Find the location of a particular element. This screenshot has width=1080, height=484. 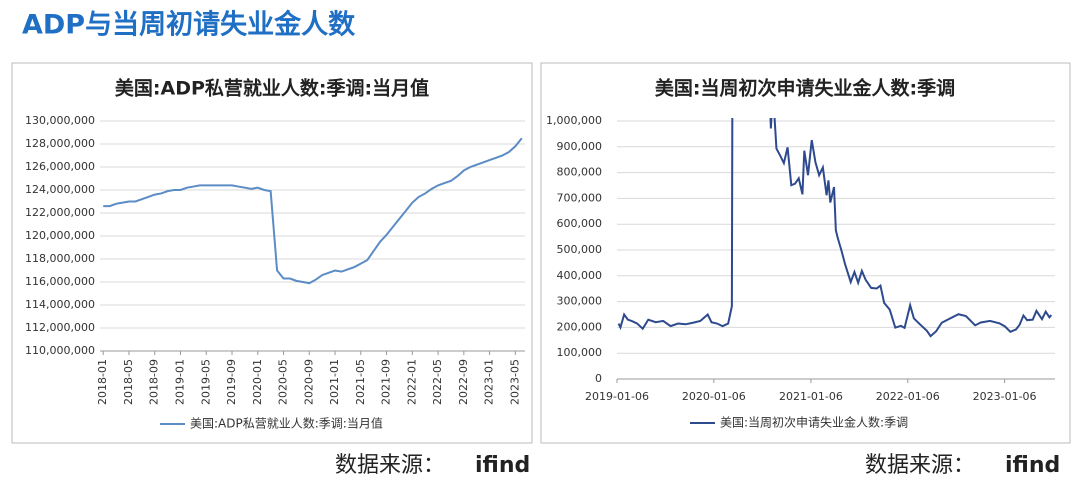

slide-title: ADP与当周初请失业金人数 is located at coordinates (189, 25).